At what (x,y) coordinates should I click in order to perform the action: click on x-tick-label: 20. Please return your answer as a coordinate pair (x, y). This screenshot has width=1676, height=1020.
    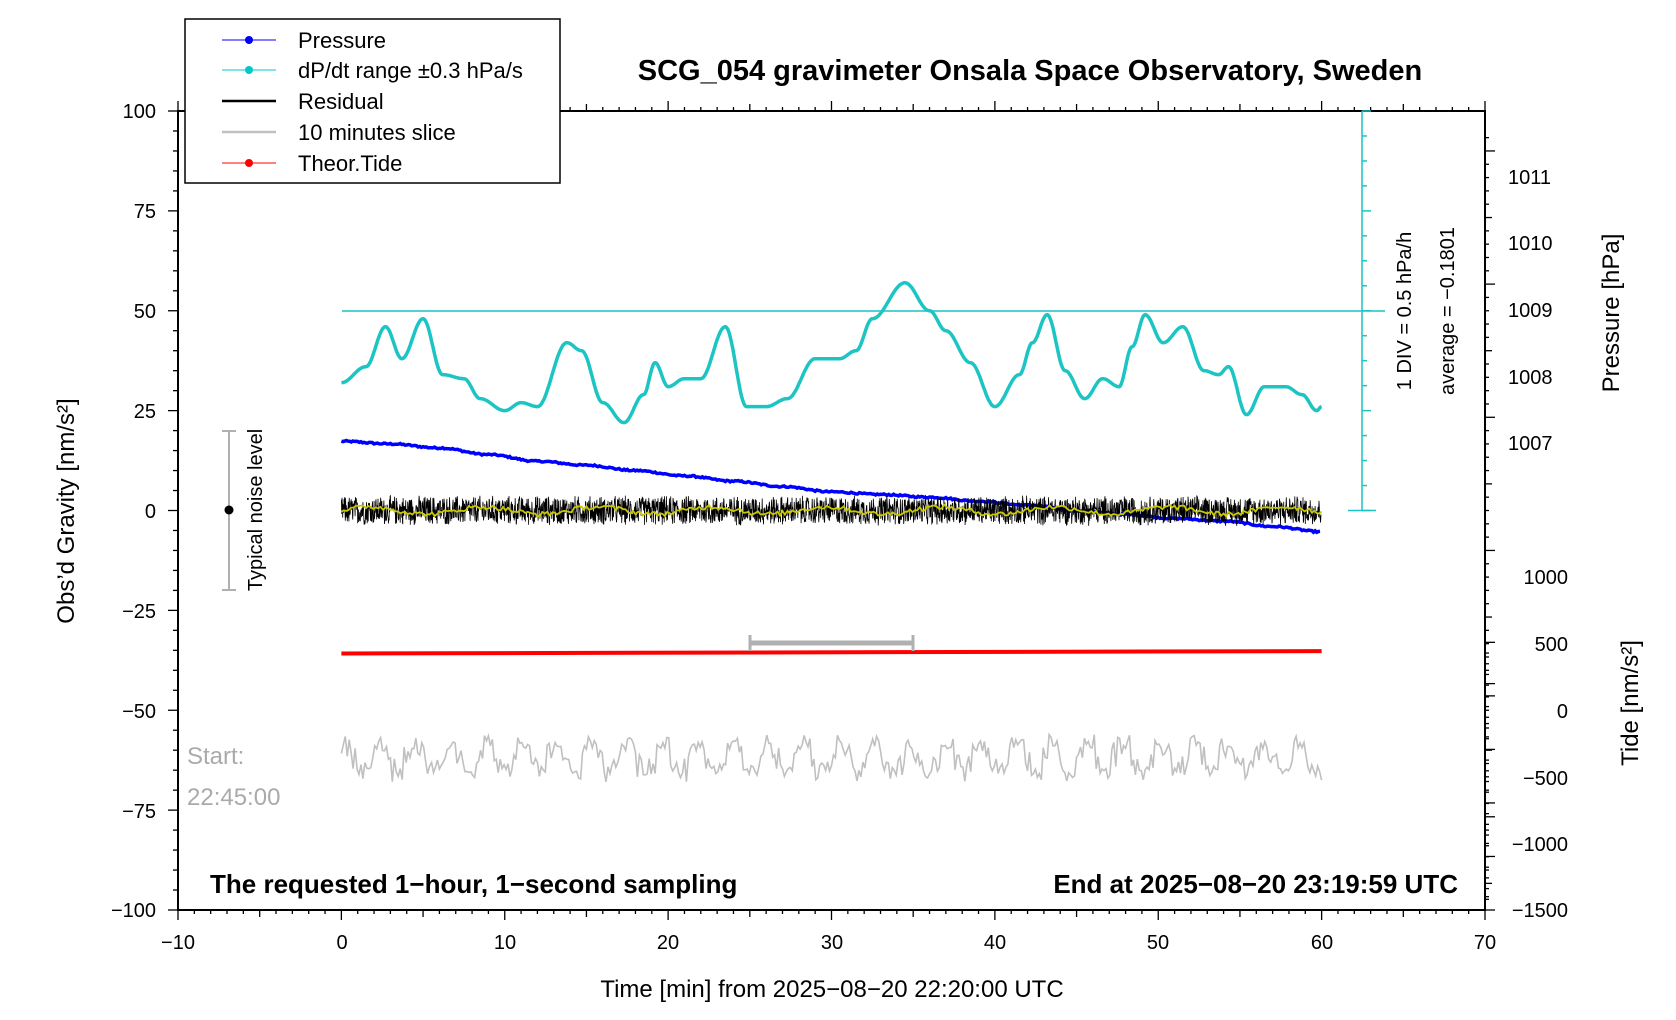
    Looking at the image, I should click on (668, 943).